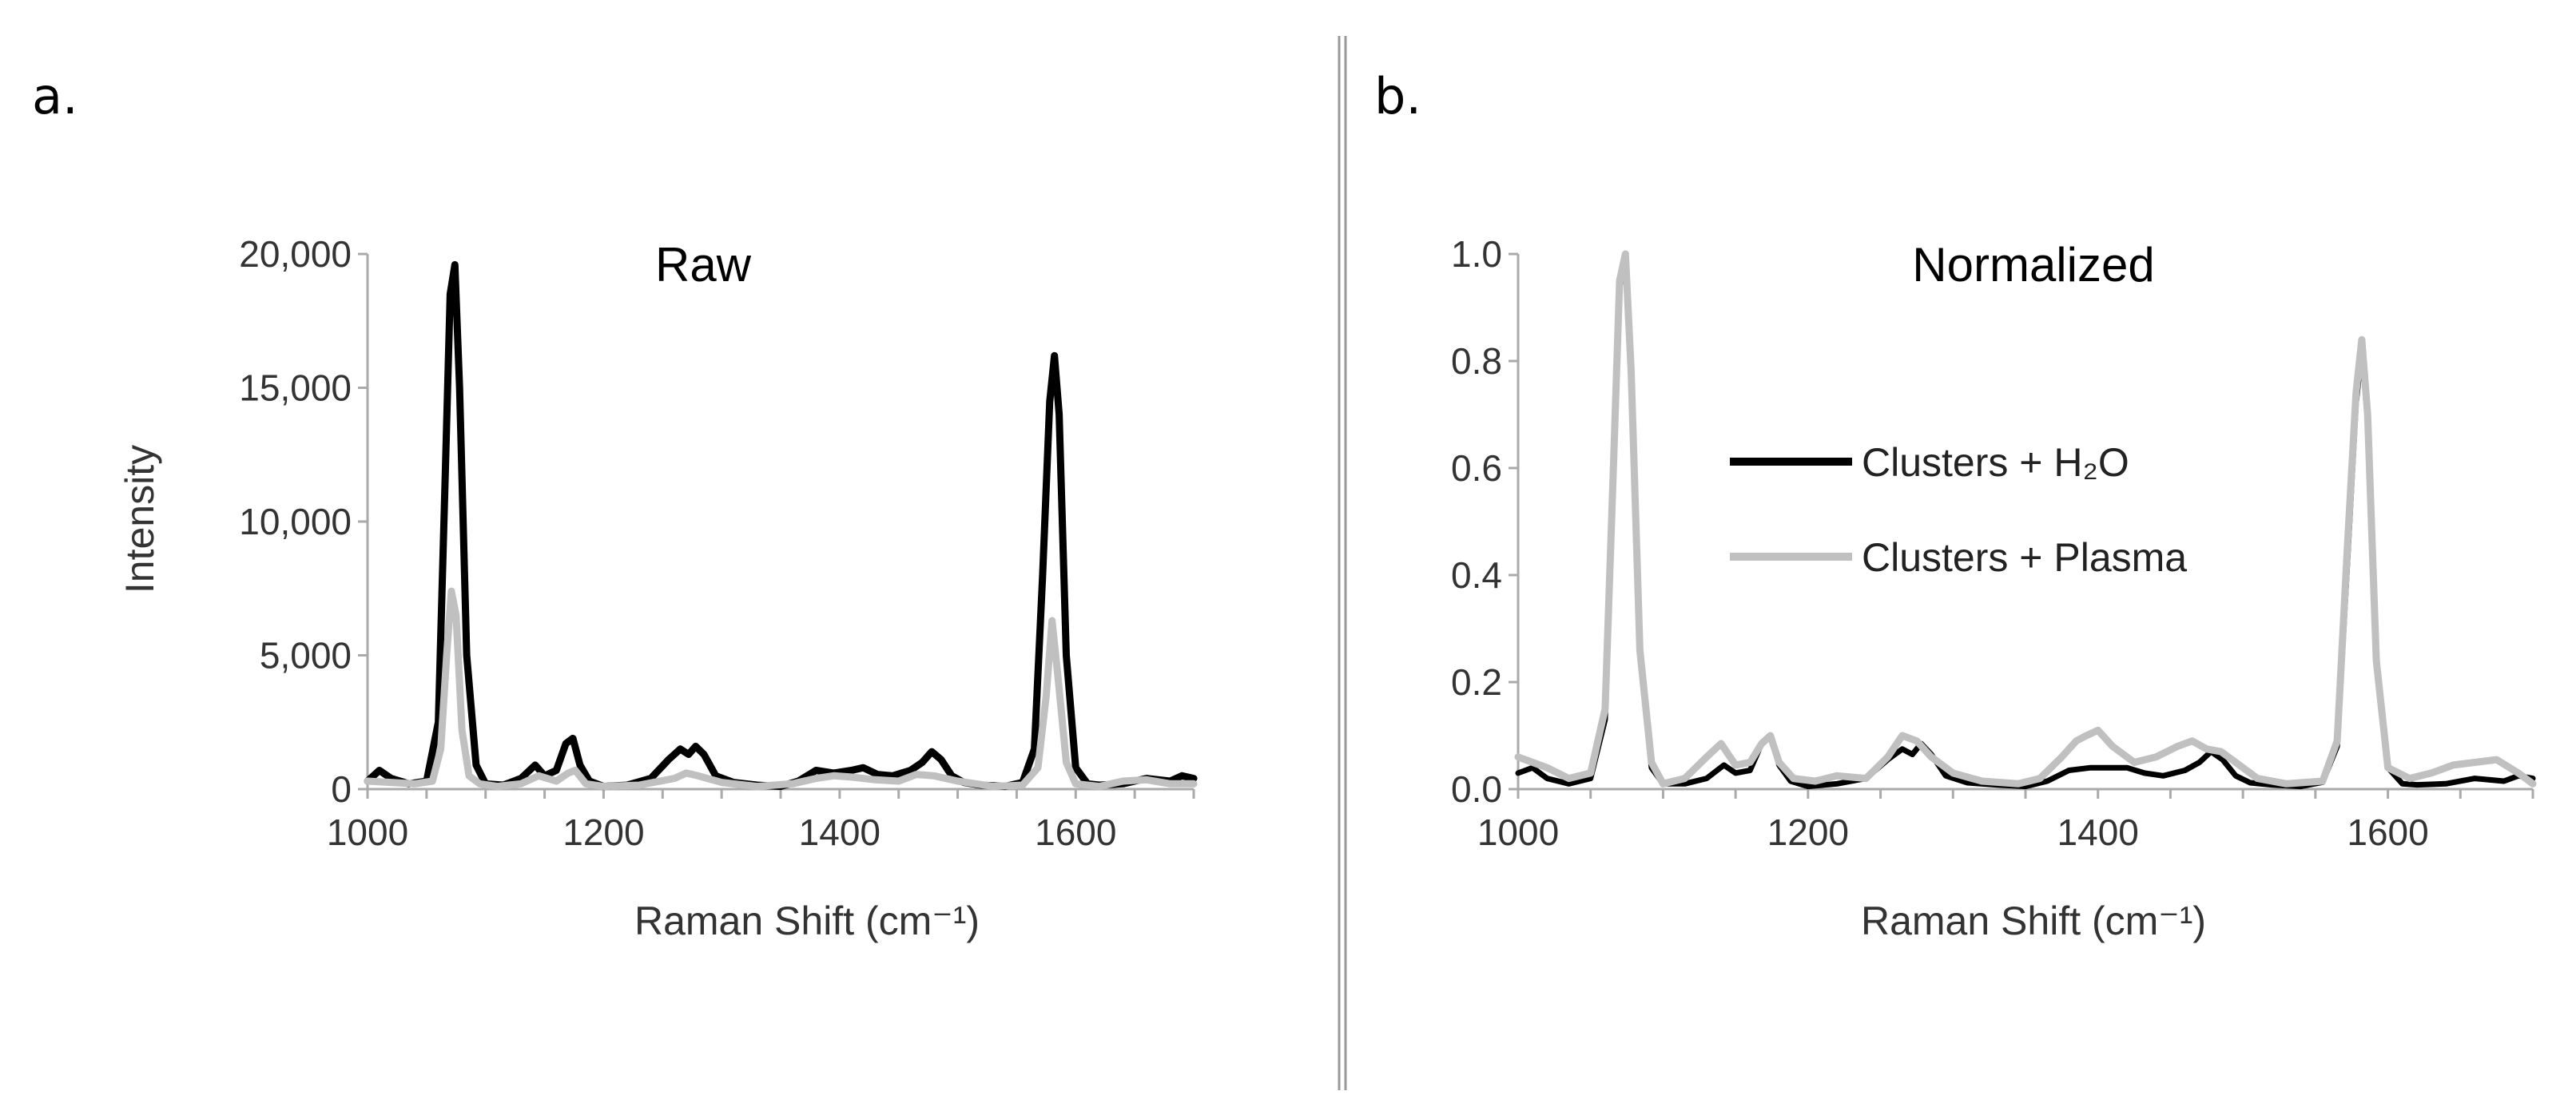  I want to click on chart-b-title: Normalized, so click(2033, 265).